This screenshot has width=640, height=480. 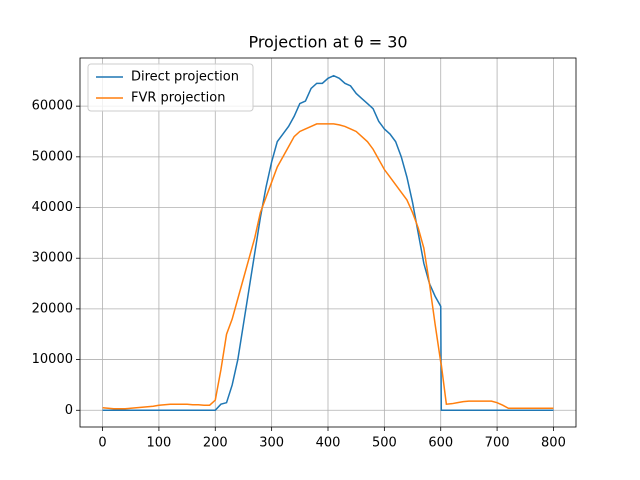 I want to click on x-tick-label: 100, so click(x=158, y=443).